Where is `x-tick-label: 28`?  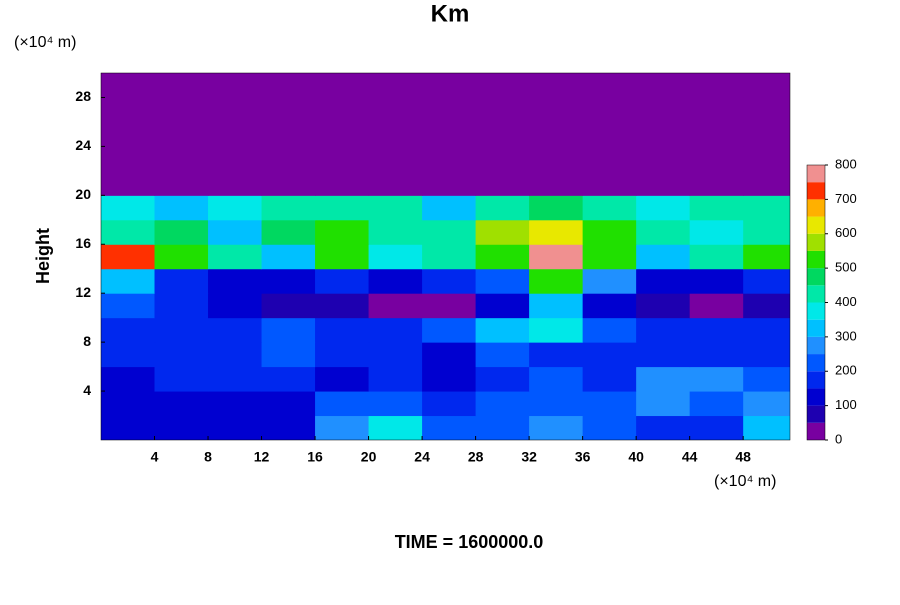
x-tick-label: 28 is located at coordinates (476, 457).